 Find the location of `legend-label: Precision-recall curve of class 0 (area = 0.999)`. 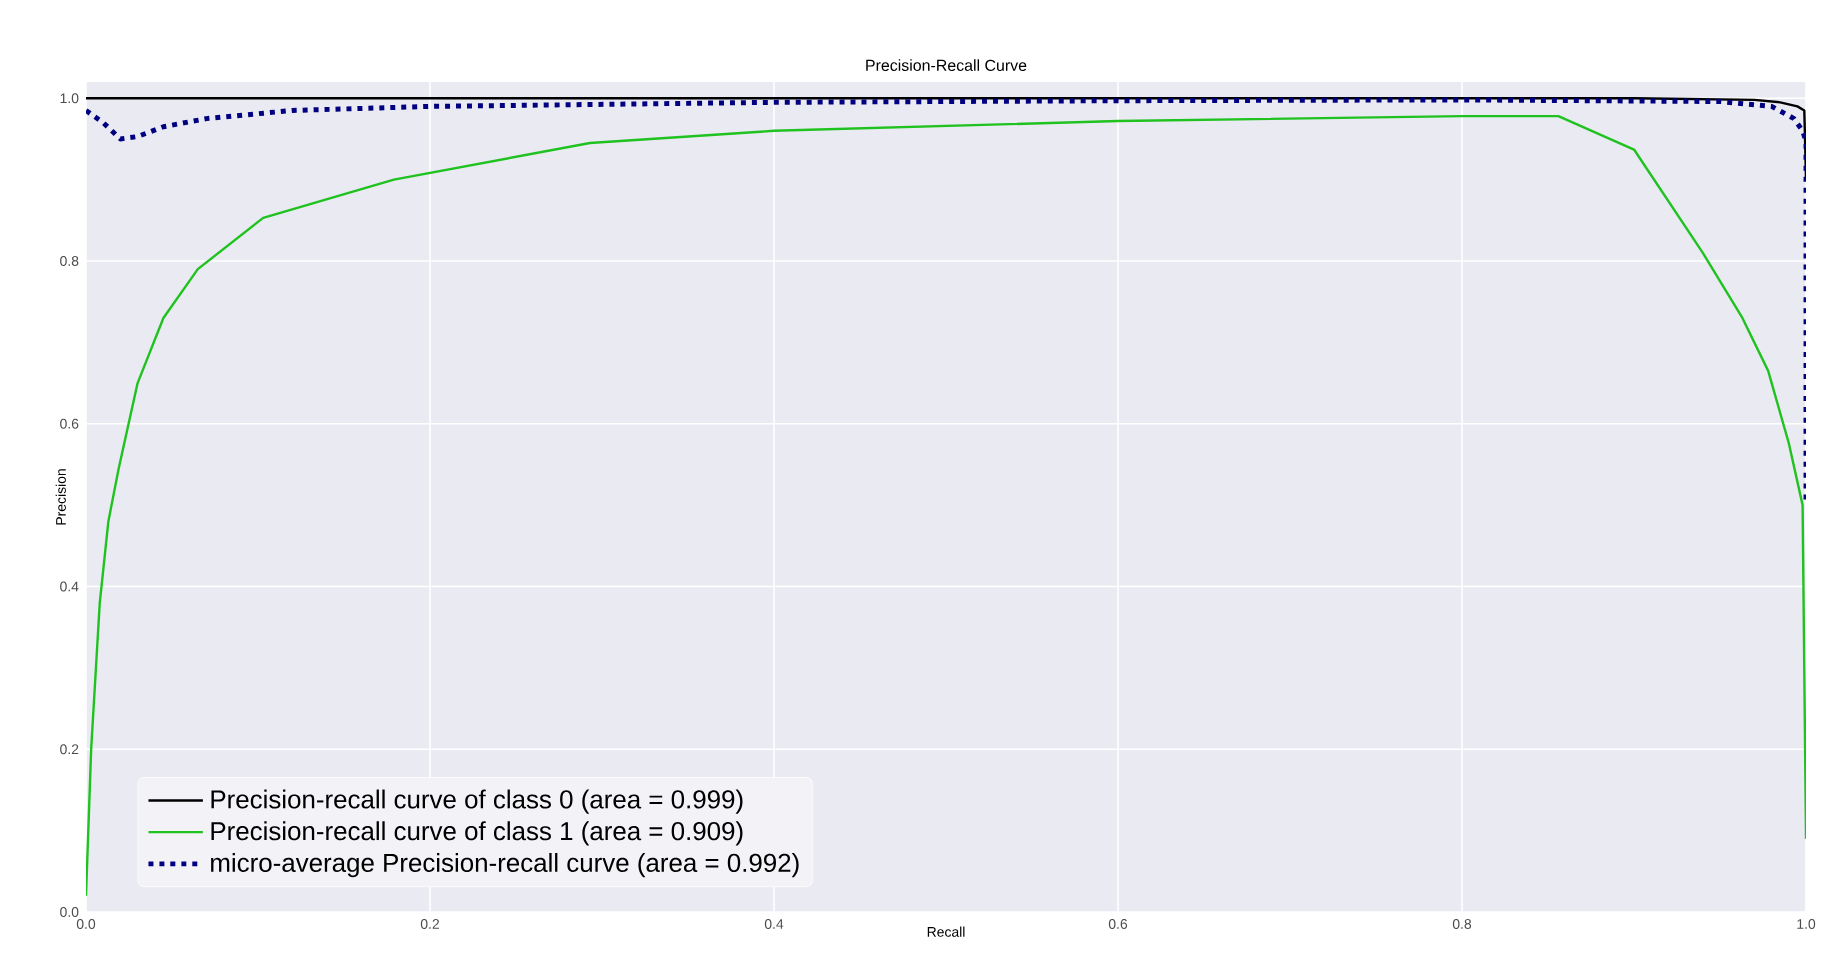

legend-label: Precision-recall curve of class 0 (area = 0.999) is located at coordinates (477, 801).